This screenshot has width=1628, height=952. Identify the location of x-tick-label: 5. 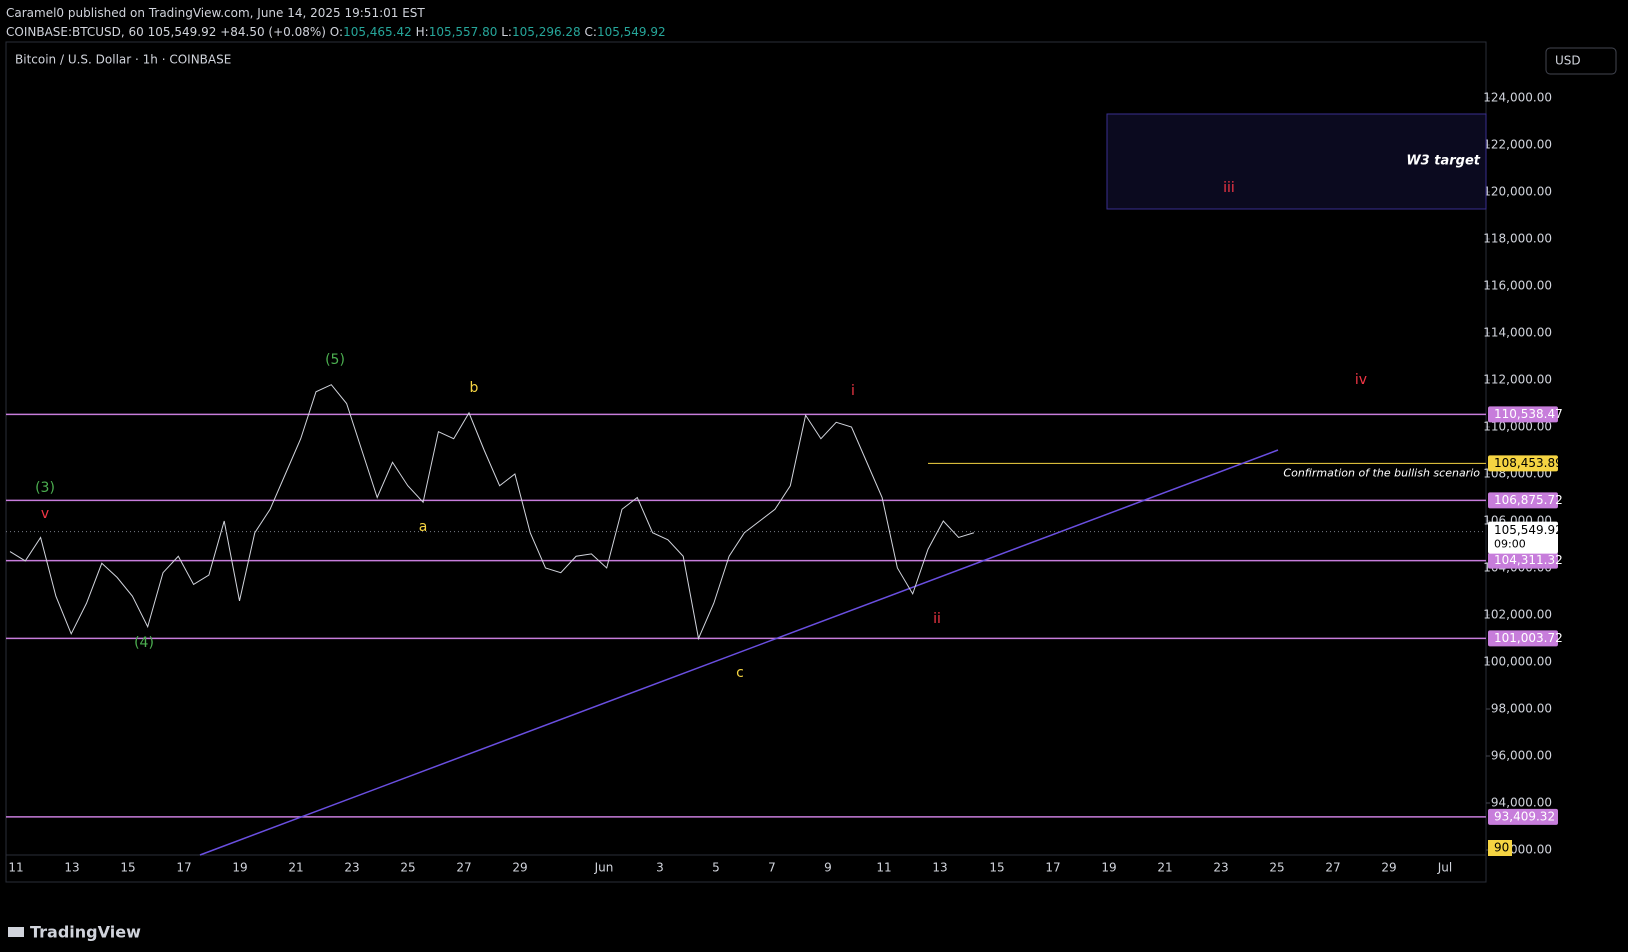
(716, 868).